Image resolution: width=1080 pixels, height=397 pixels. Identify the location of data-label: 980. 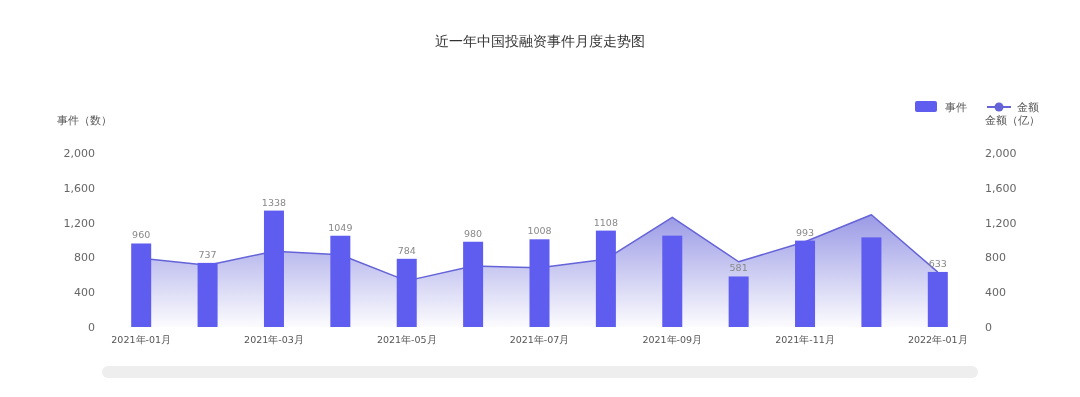
(473, 233).